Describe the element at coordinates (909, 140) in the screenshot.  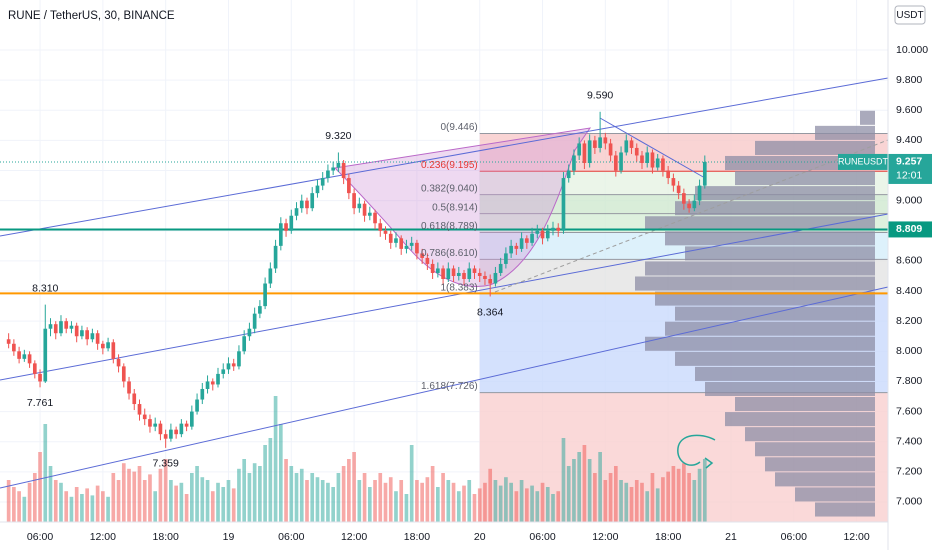
I see `y-tick-label: 9.400` at that location.